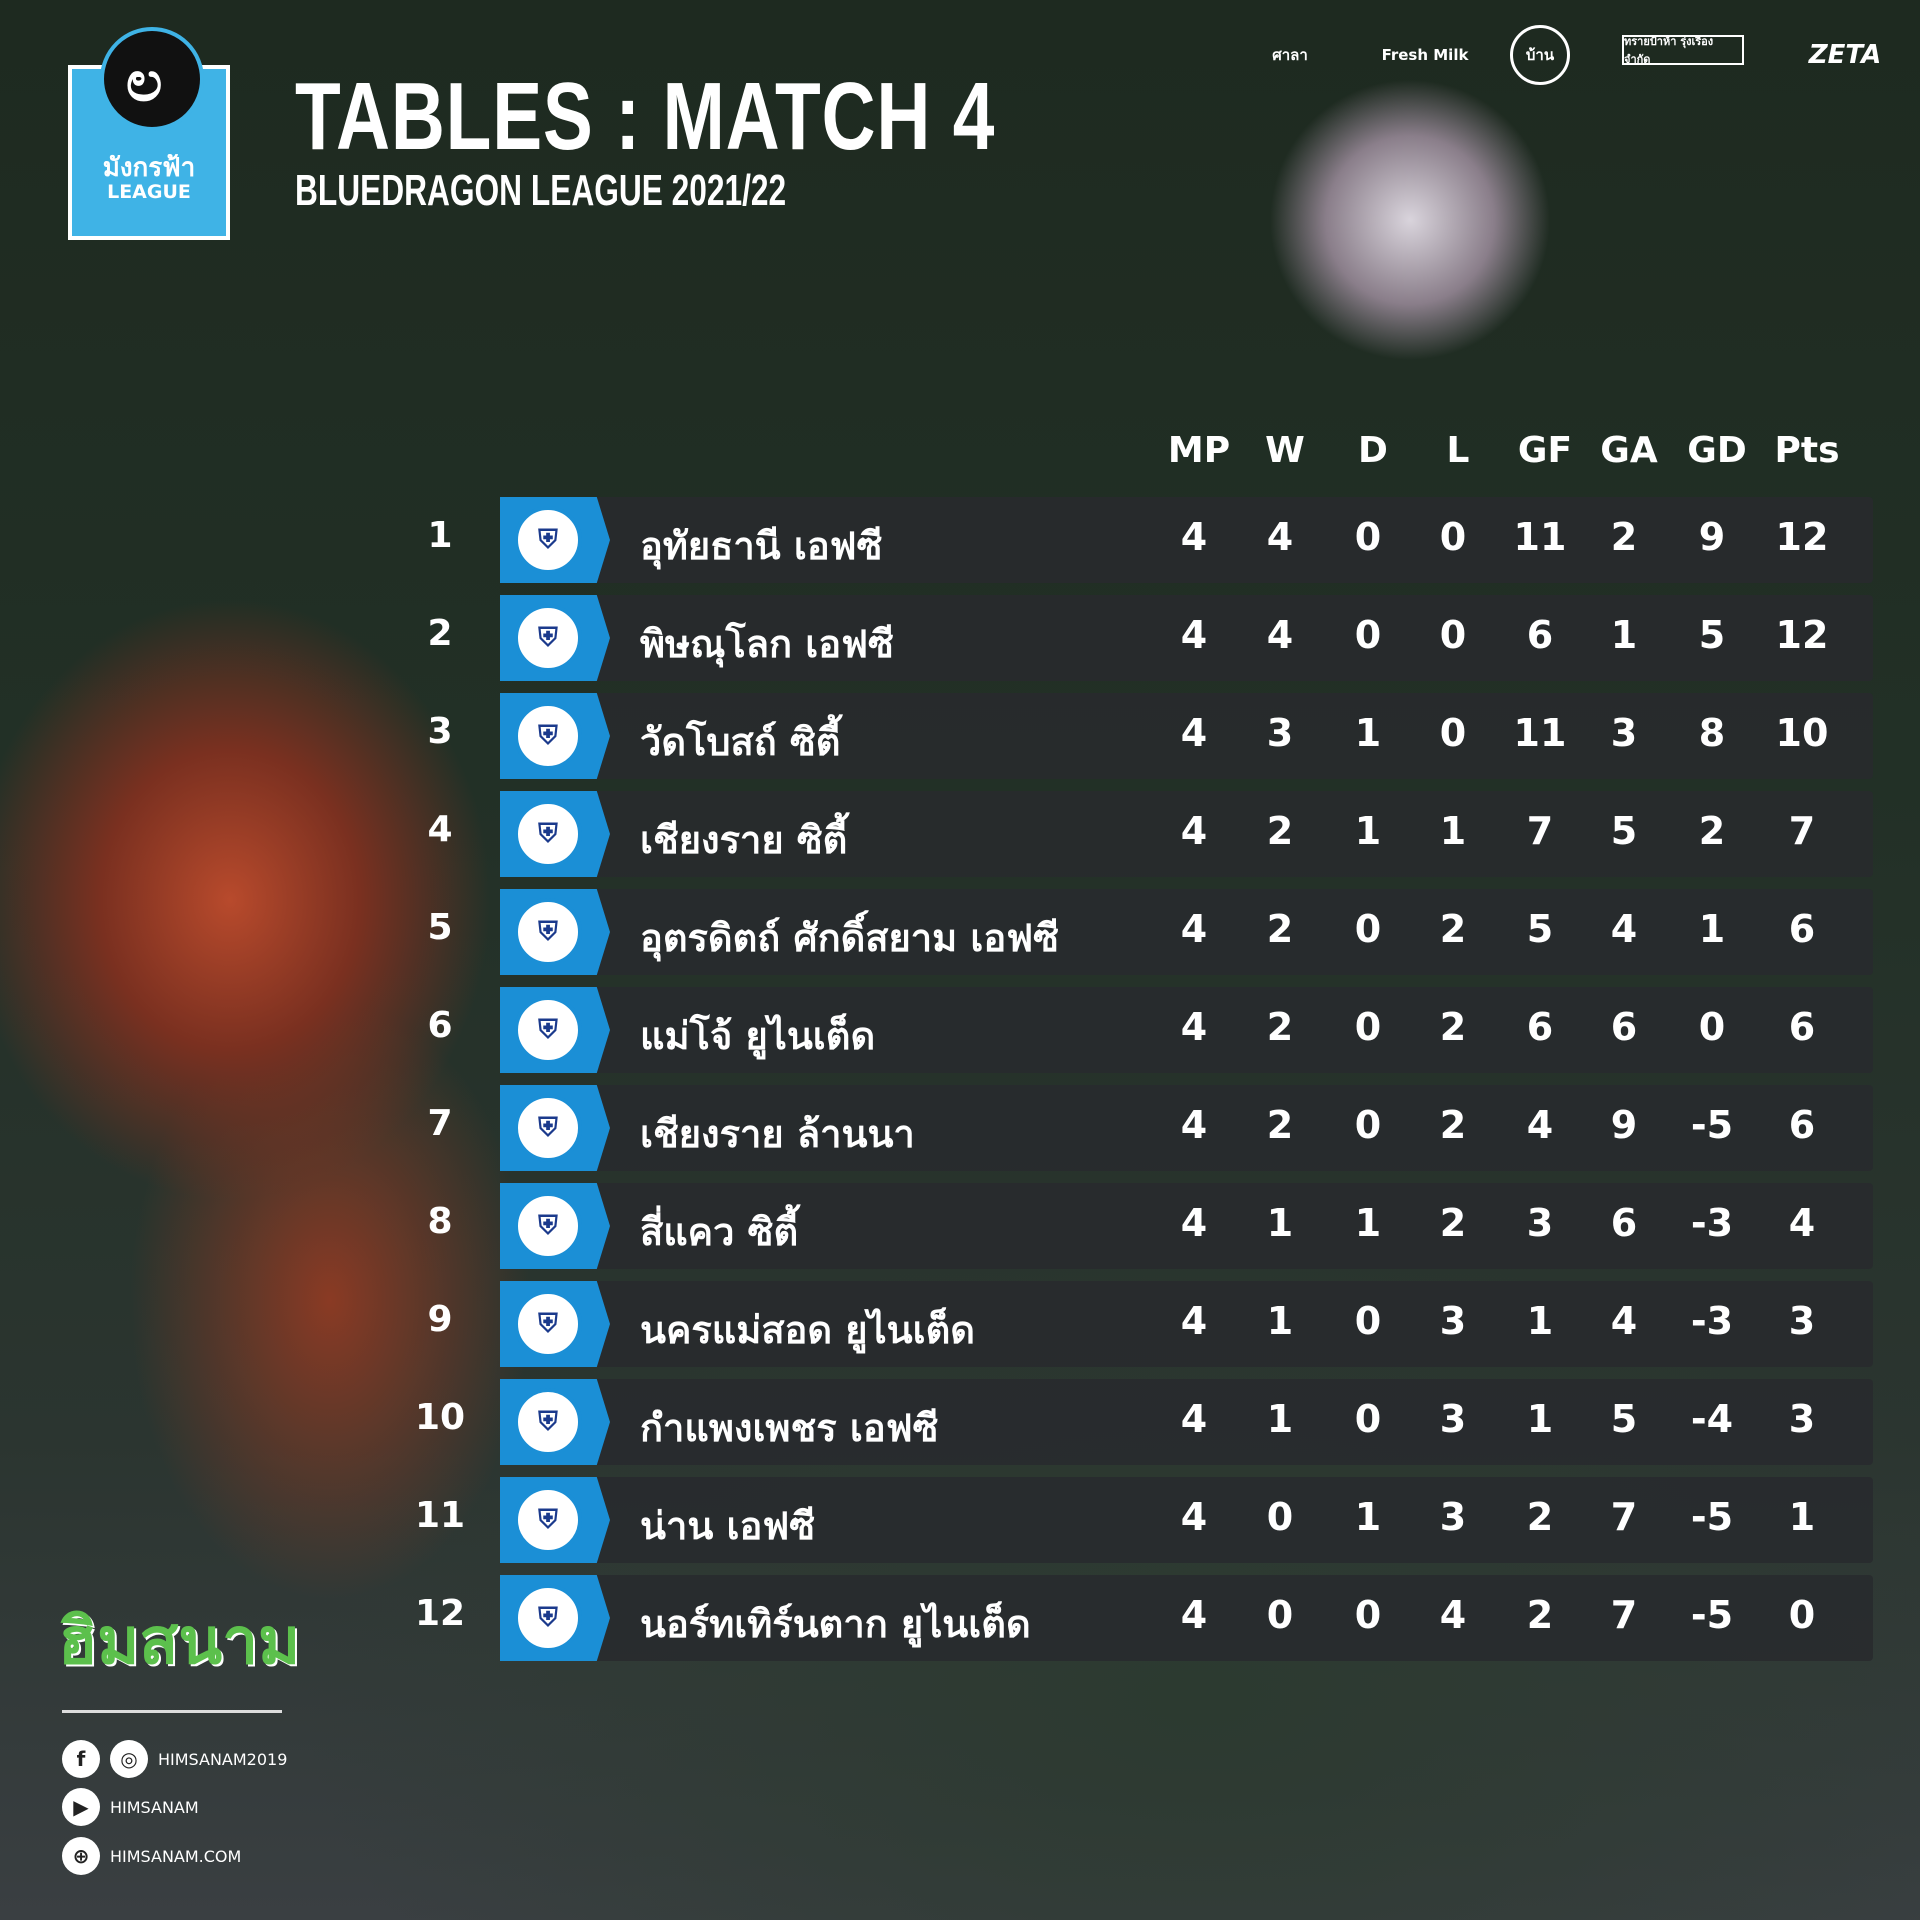 The image size is (1920, 1920). What do you see at coordinates (1453, 1615) in the screenshot?
I see `stat-l: 4` at bounding box center [1453, 1615].